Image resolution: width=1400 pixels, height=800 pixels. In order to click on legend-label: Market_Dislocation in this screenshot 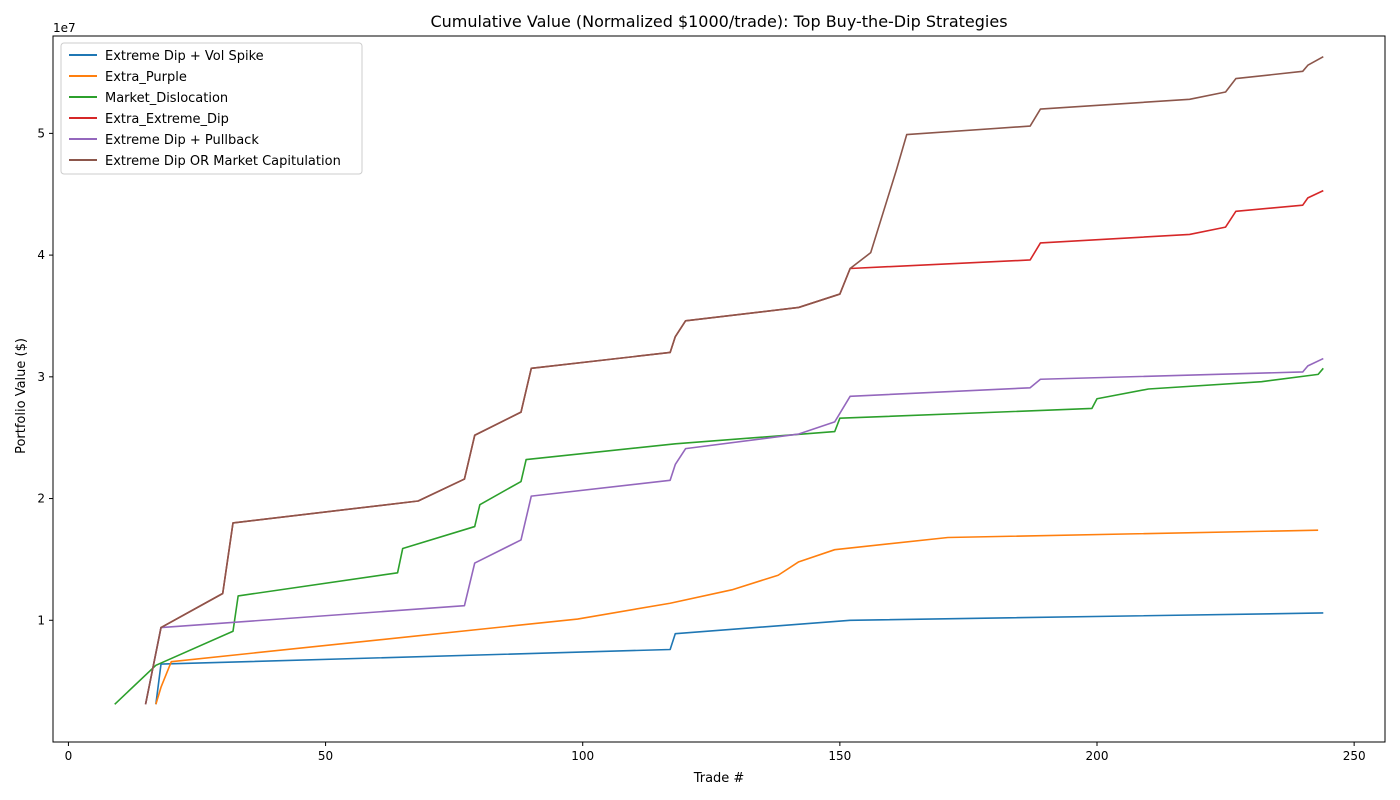, I will do `click(166, 98)`.